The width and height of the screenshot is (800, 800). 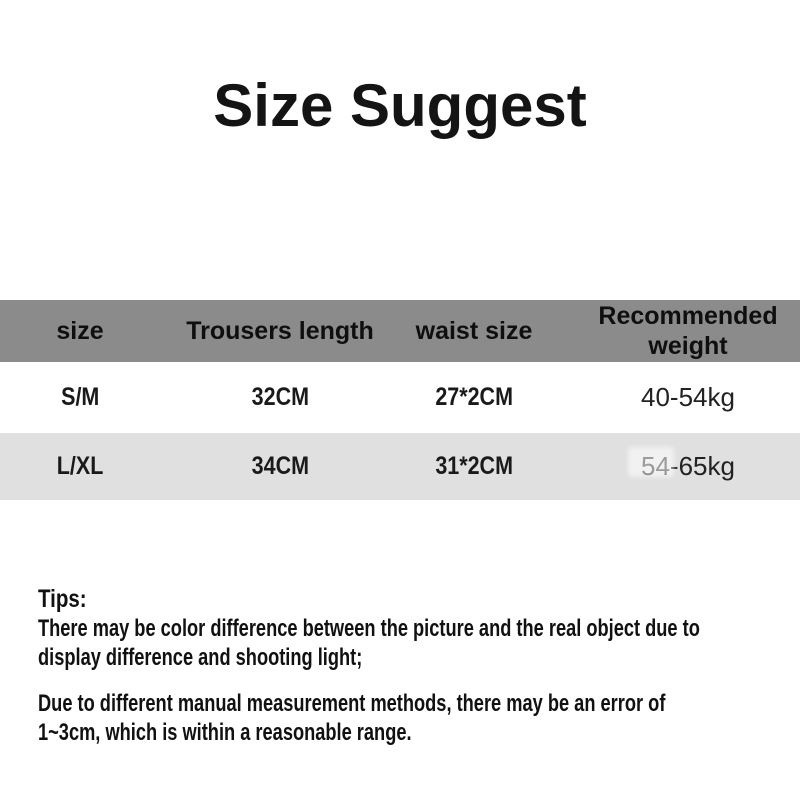 I want to click on trousers-length-value: 34CM, so click(x=280, y=466).